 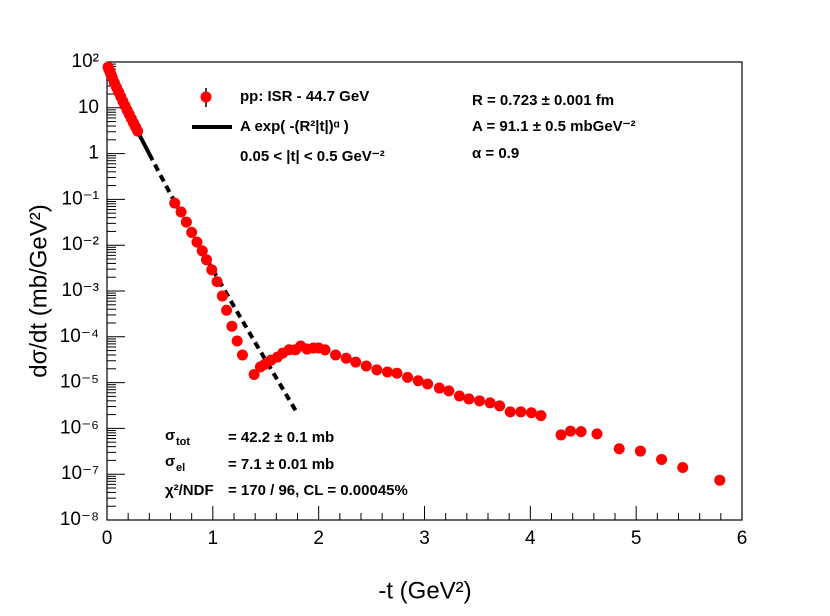 I want to click on y-tick-label: 10⁻⁷, so click(x=80, y=473).